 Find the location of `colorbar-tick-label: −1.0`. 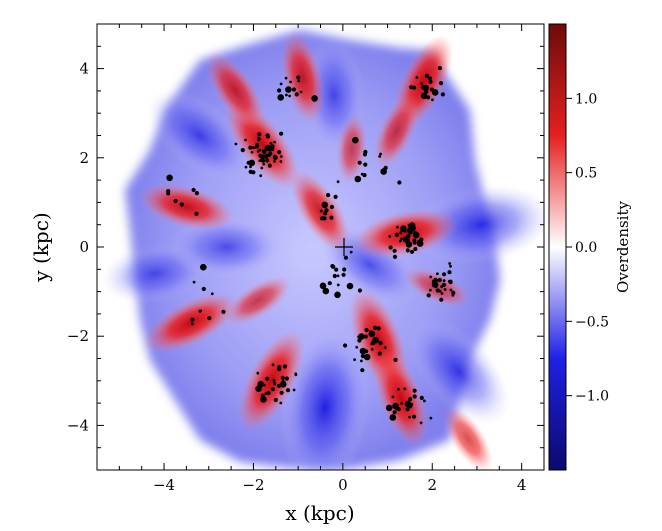

colorbar-tick-label: −1.0 is located at coordinates (592, 397).